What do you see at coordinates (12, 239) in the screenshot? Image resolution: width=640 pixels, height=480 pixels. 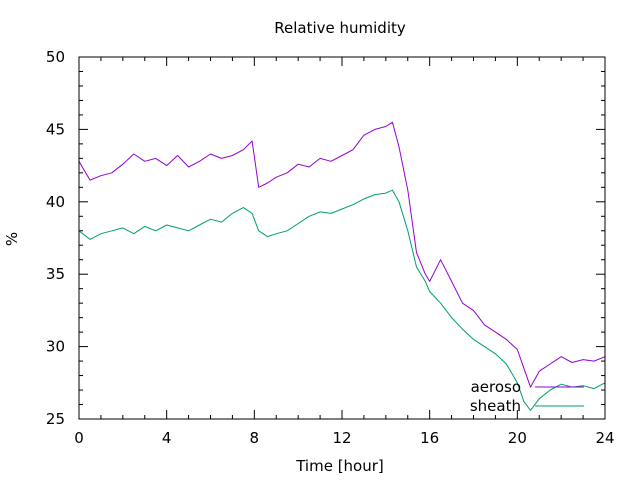 I see `y-axis-label: %` at bounding box center [12, 239].